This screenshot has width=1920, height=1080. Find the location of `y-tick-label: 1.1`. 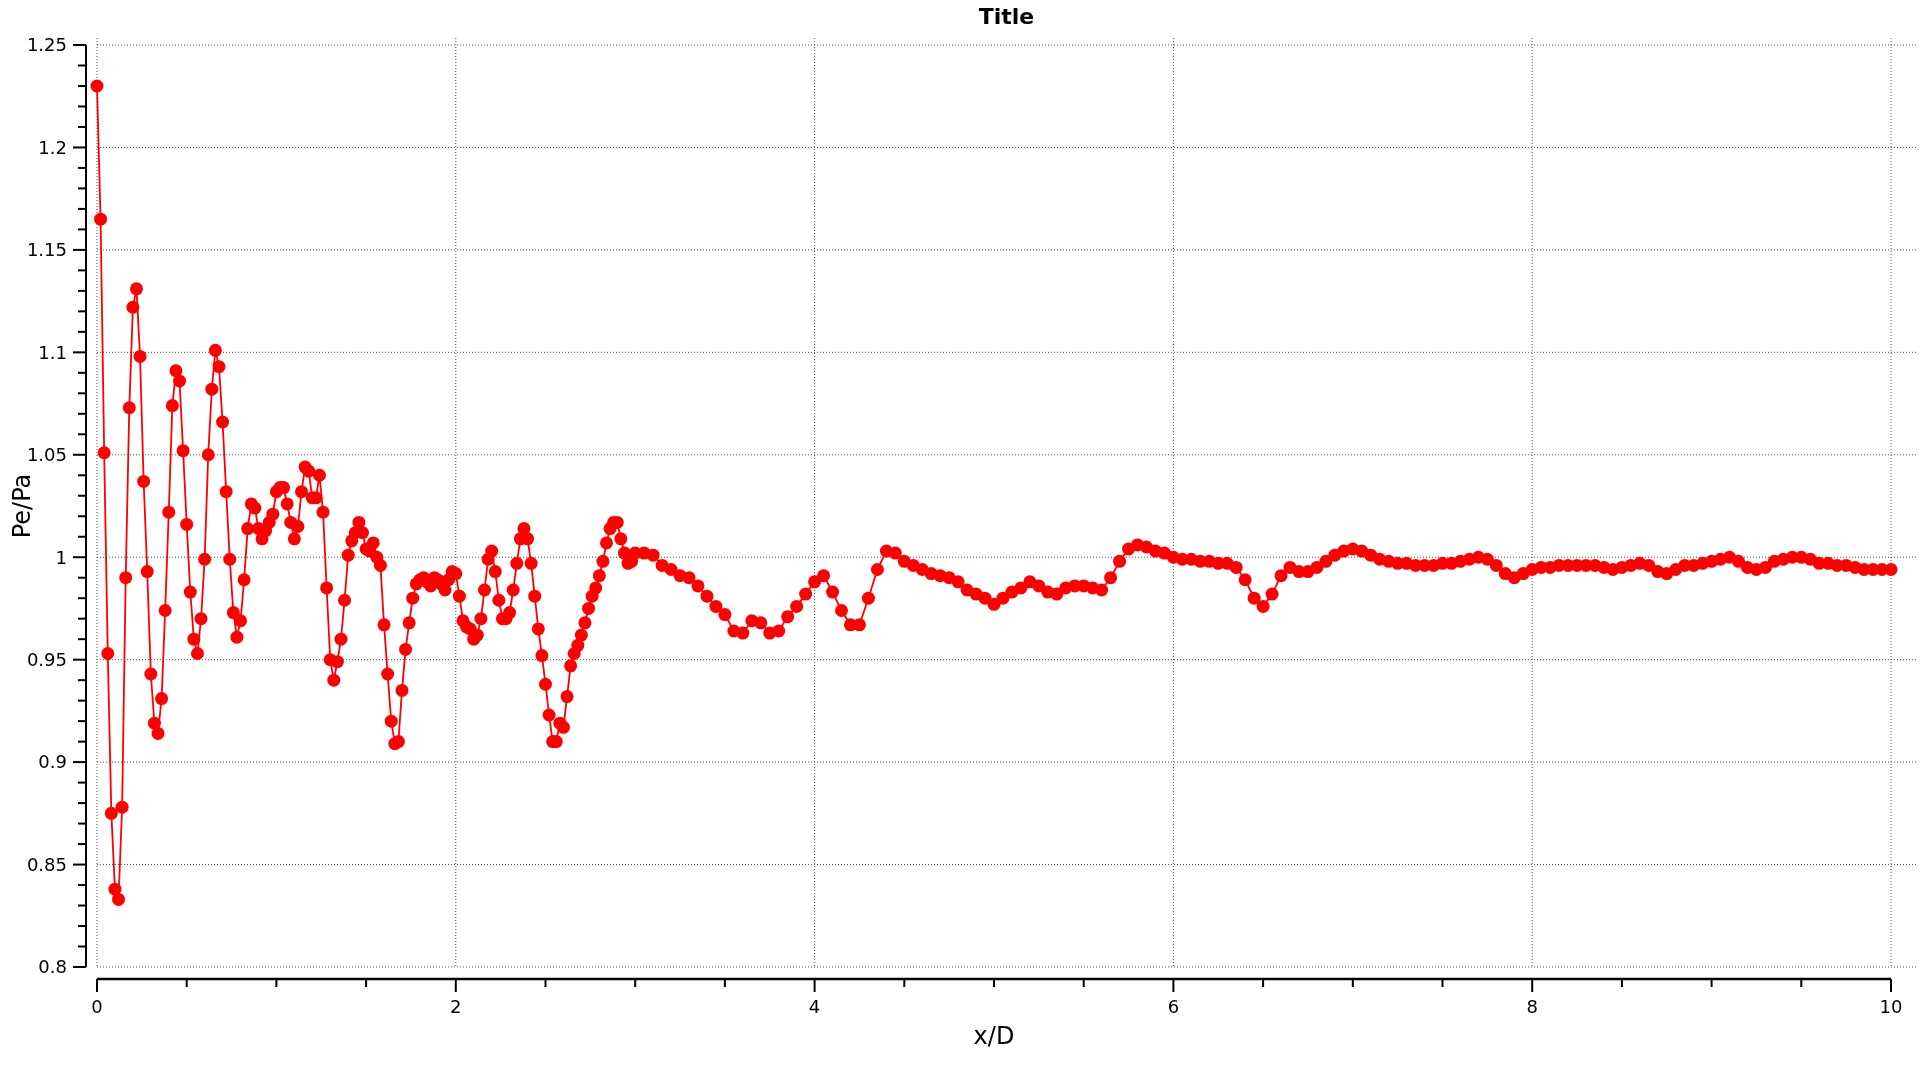

y-tick-label: 1.1 is located at coordinates (52, 352).